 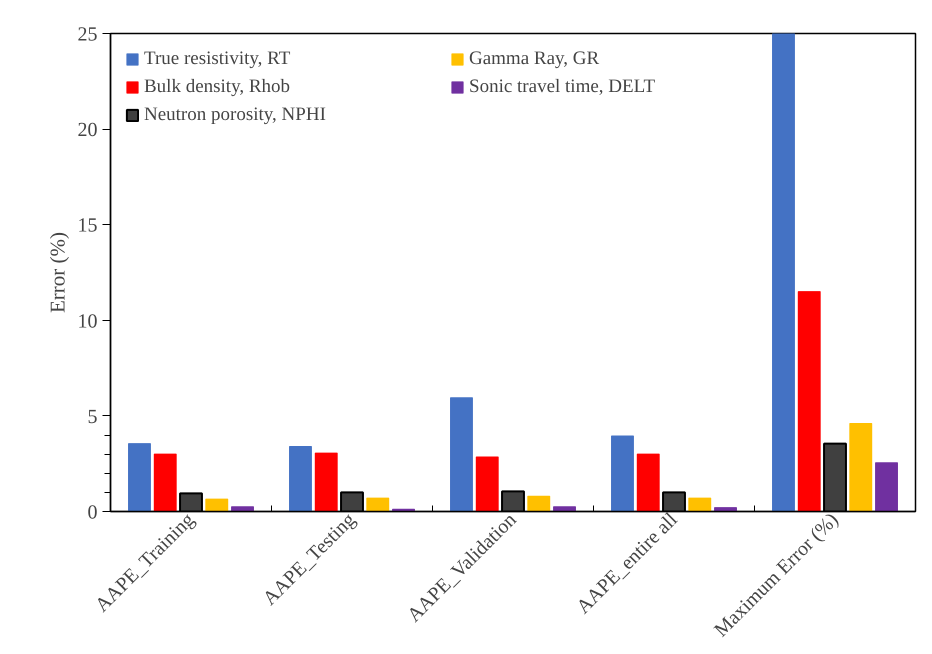 What do you see at coordinates (218, 59) in the screenshot?
I see `legend-label: True resistivity, RT` at bounding box center [218, 59].